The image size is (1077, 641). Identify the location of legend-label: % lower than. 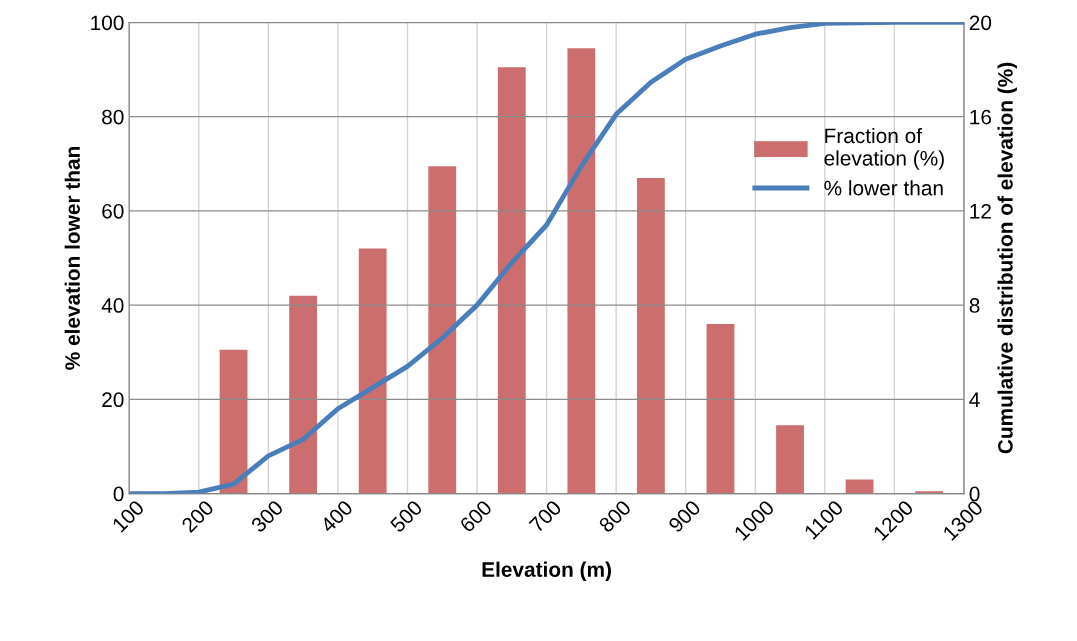
(883, 188).